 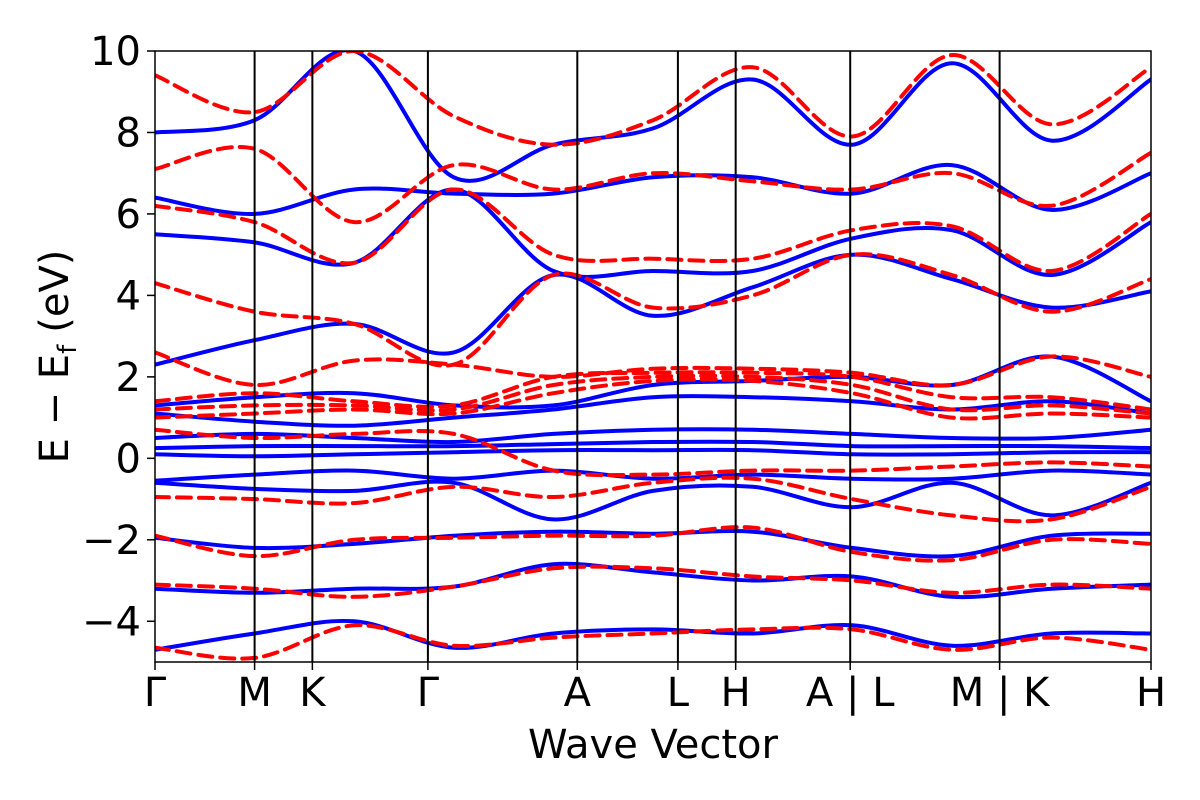 I want to click on y-axis-label-unit: (eV), so click(x=55, y=291).